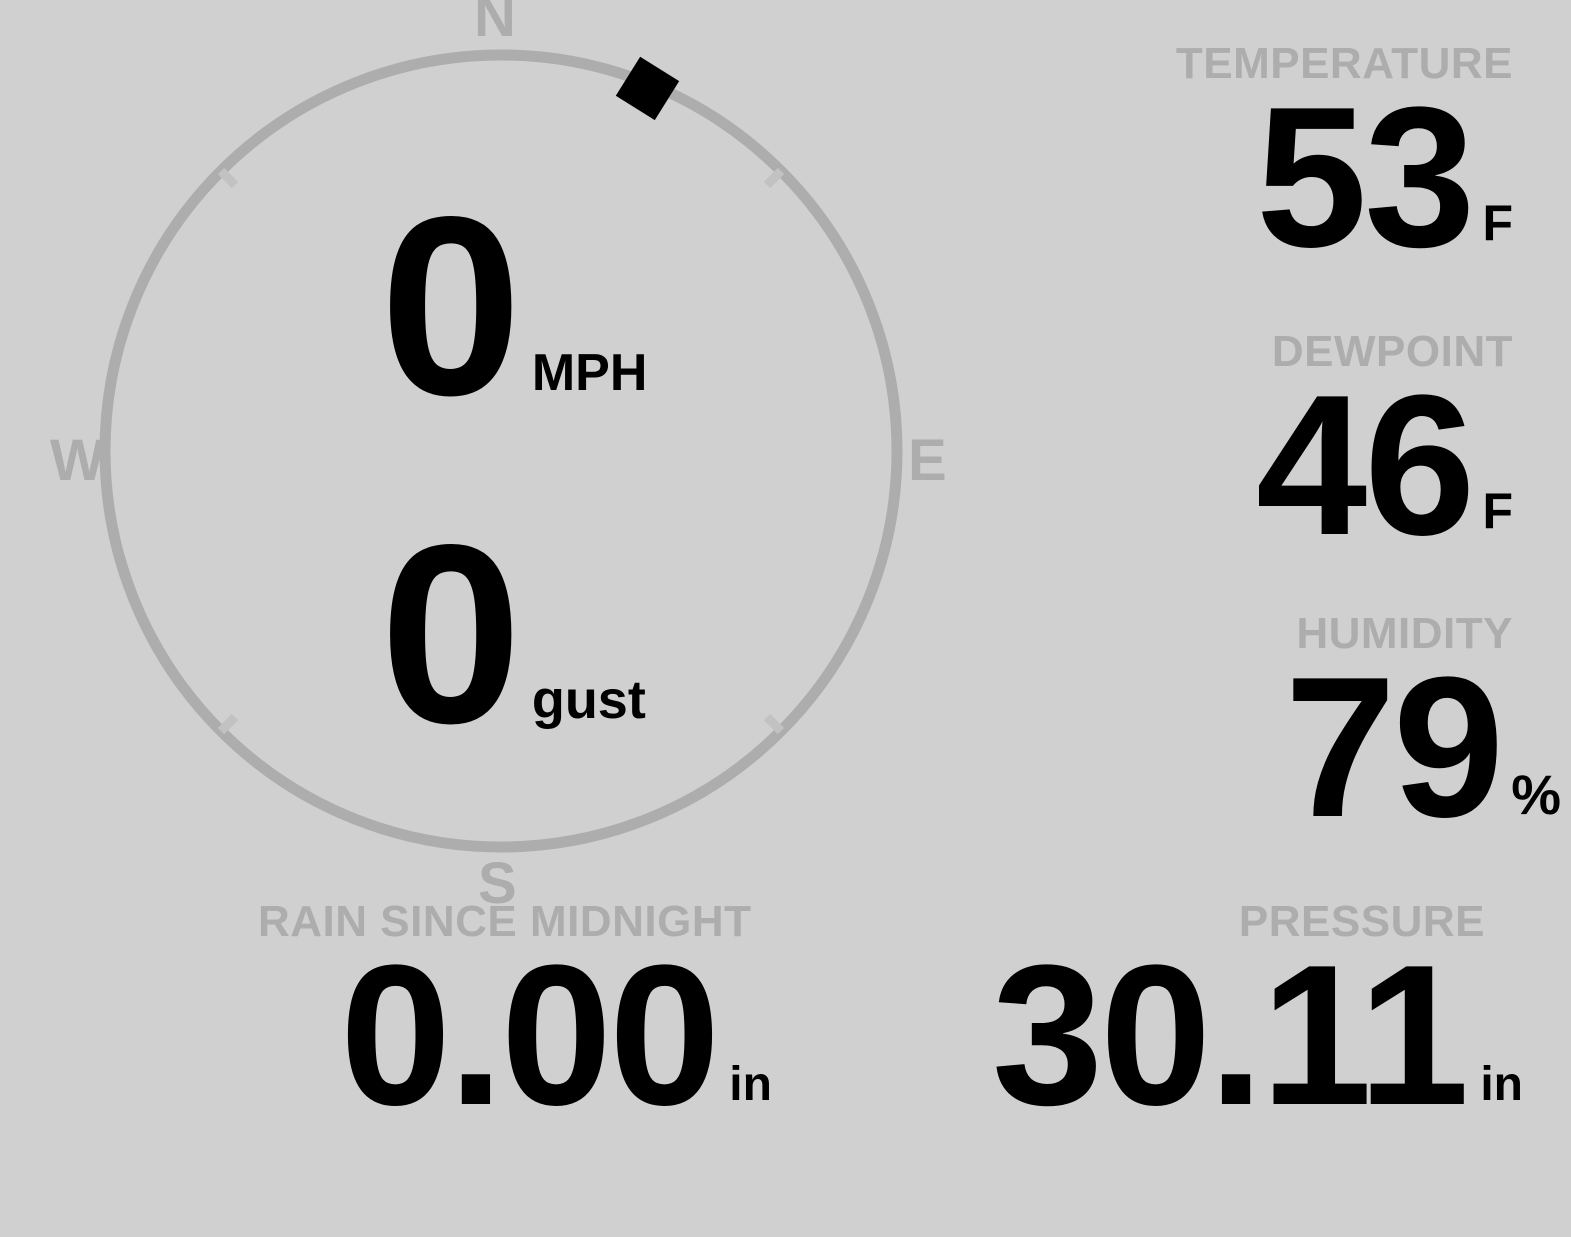  Describe the element at coordinates (750, 1084) in the screenshot. I see `rain-unit: in` at that location.